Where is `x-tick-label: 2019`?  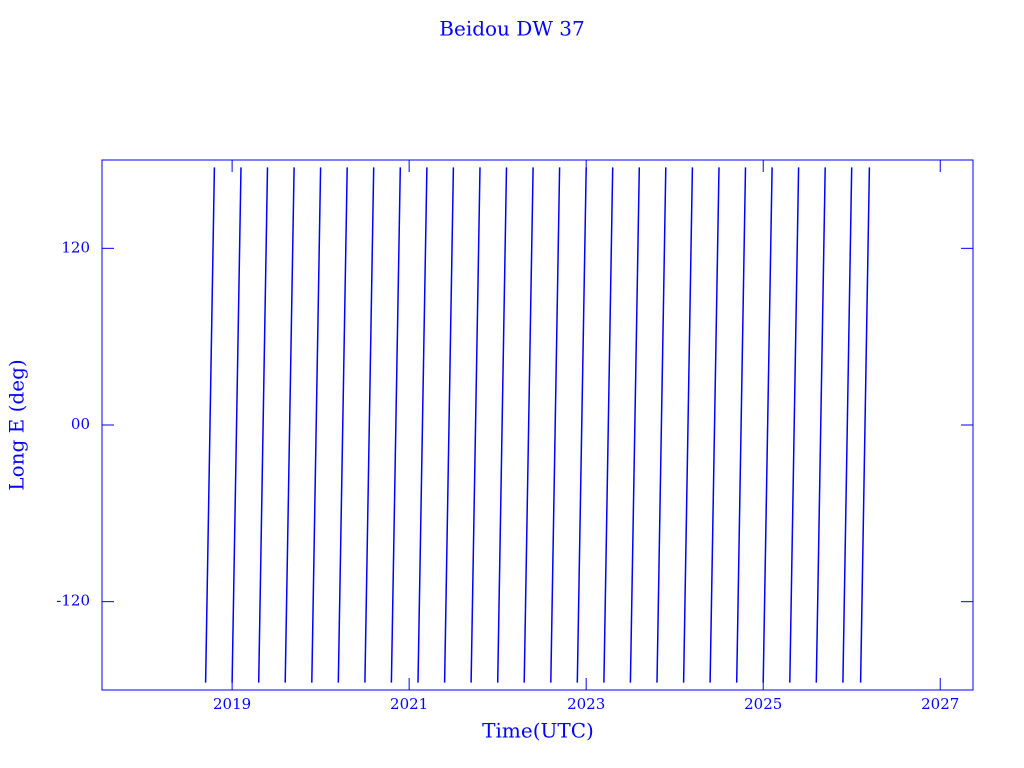
x-tick-label: 2019 is located at coordinates (232, 704).